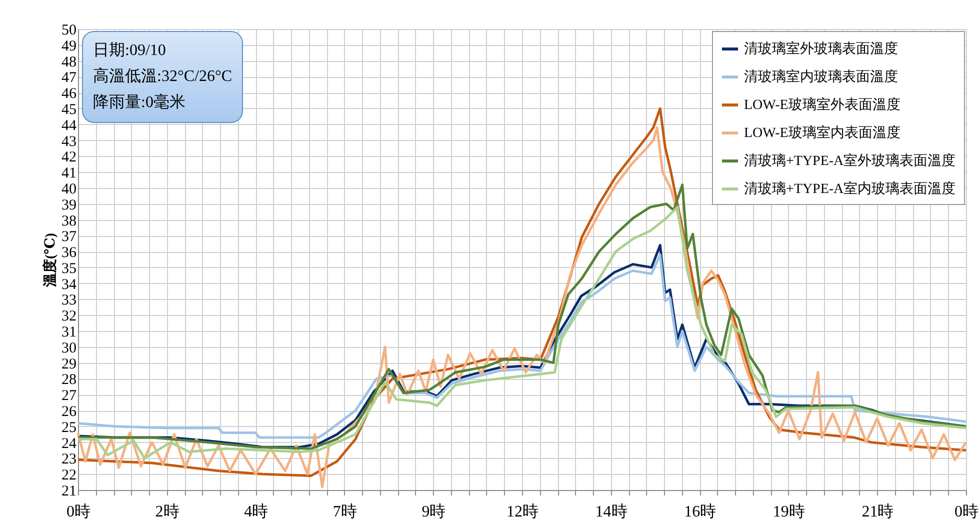 Image resolution: width=979 pixels, height=532 pixels. Describe the element at coordinates (822, 133) in the screenshot. I see `legend-label: LOW-E玻璃室内表面溫度` at that location.